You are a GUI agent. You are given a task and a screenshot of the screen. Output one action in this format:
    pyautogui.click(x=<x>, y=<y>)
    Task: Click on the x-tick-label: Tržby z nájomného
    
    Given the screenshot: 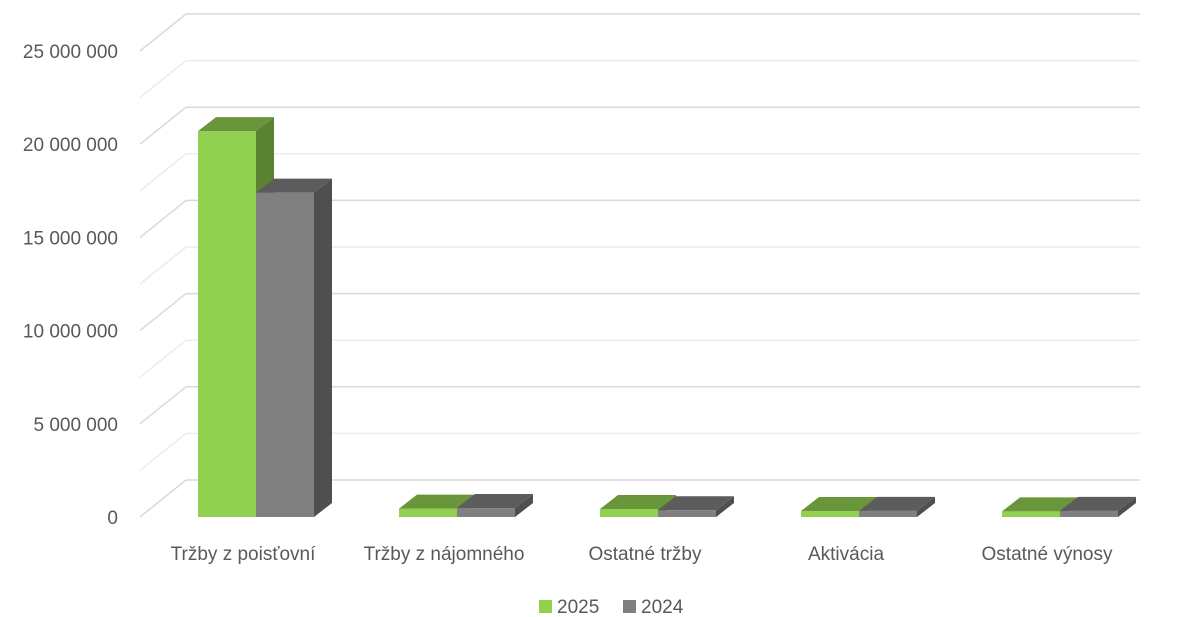 What is the action you would take?
    pyautogui.click(x=444, y=554)
    